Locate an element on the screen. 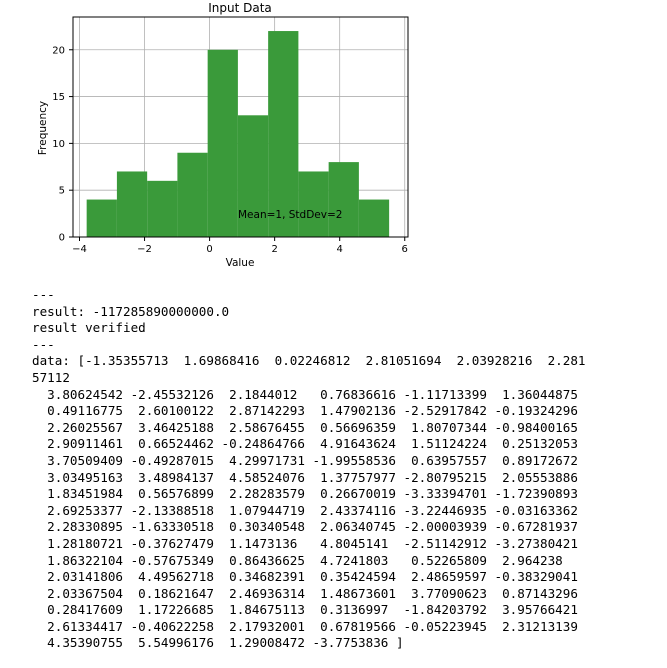 The height and width of the screenshot is (668, 667). y-axis-ticks: 0 5 10 15 20 is located at coordinates (62, 144).